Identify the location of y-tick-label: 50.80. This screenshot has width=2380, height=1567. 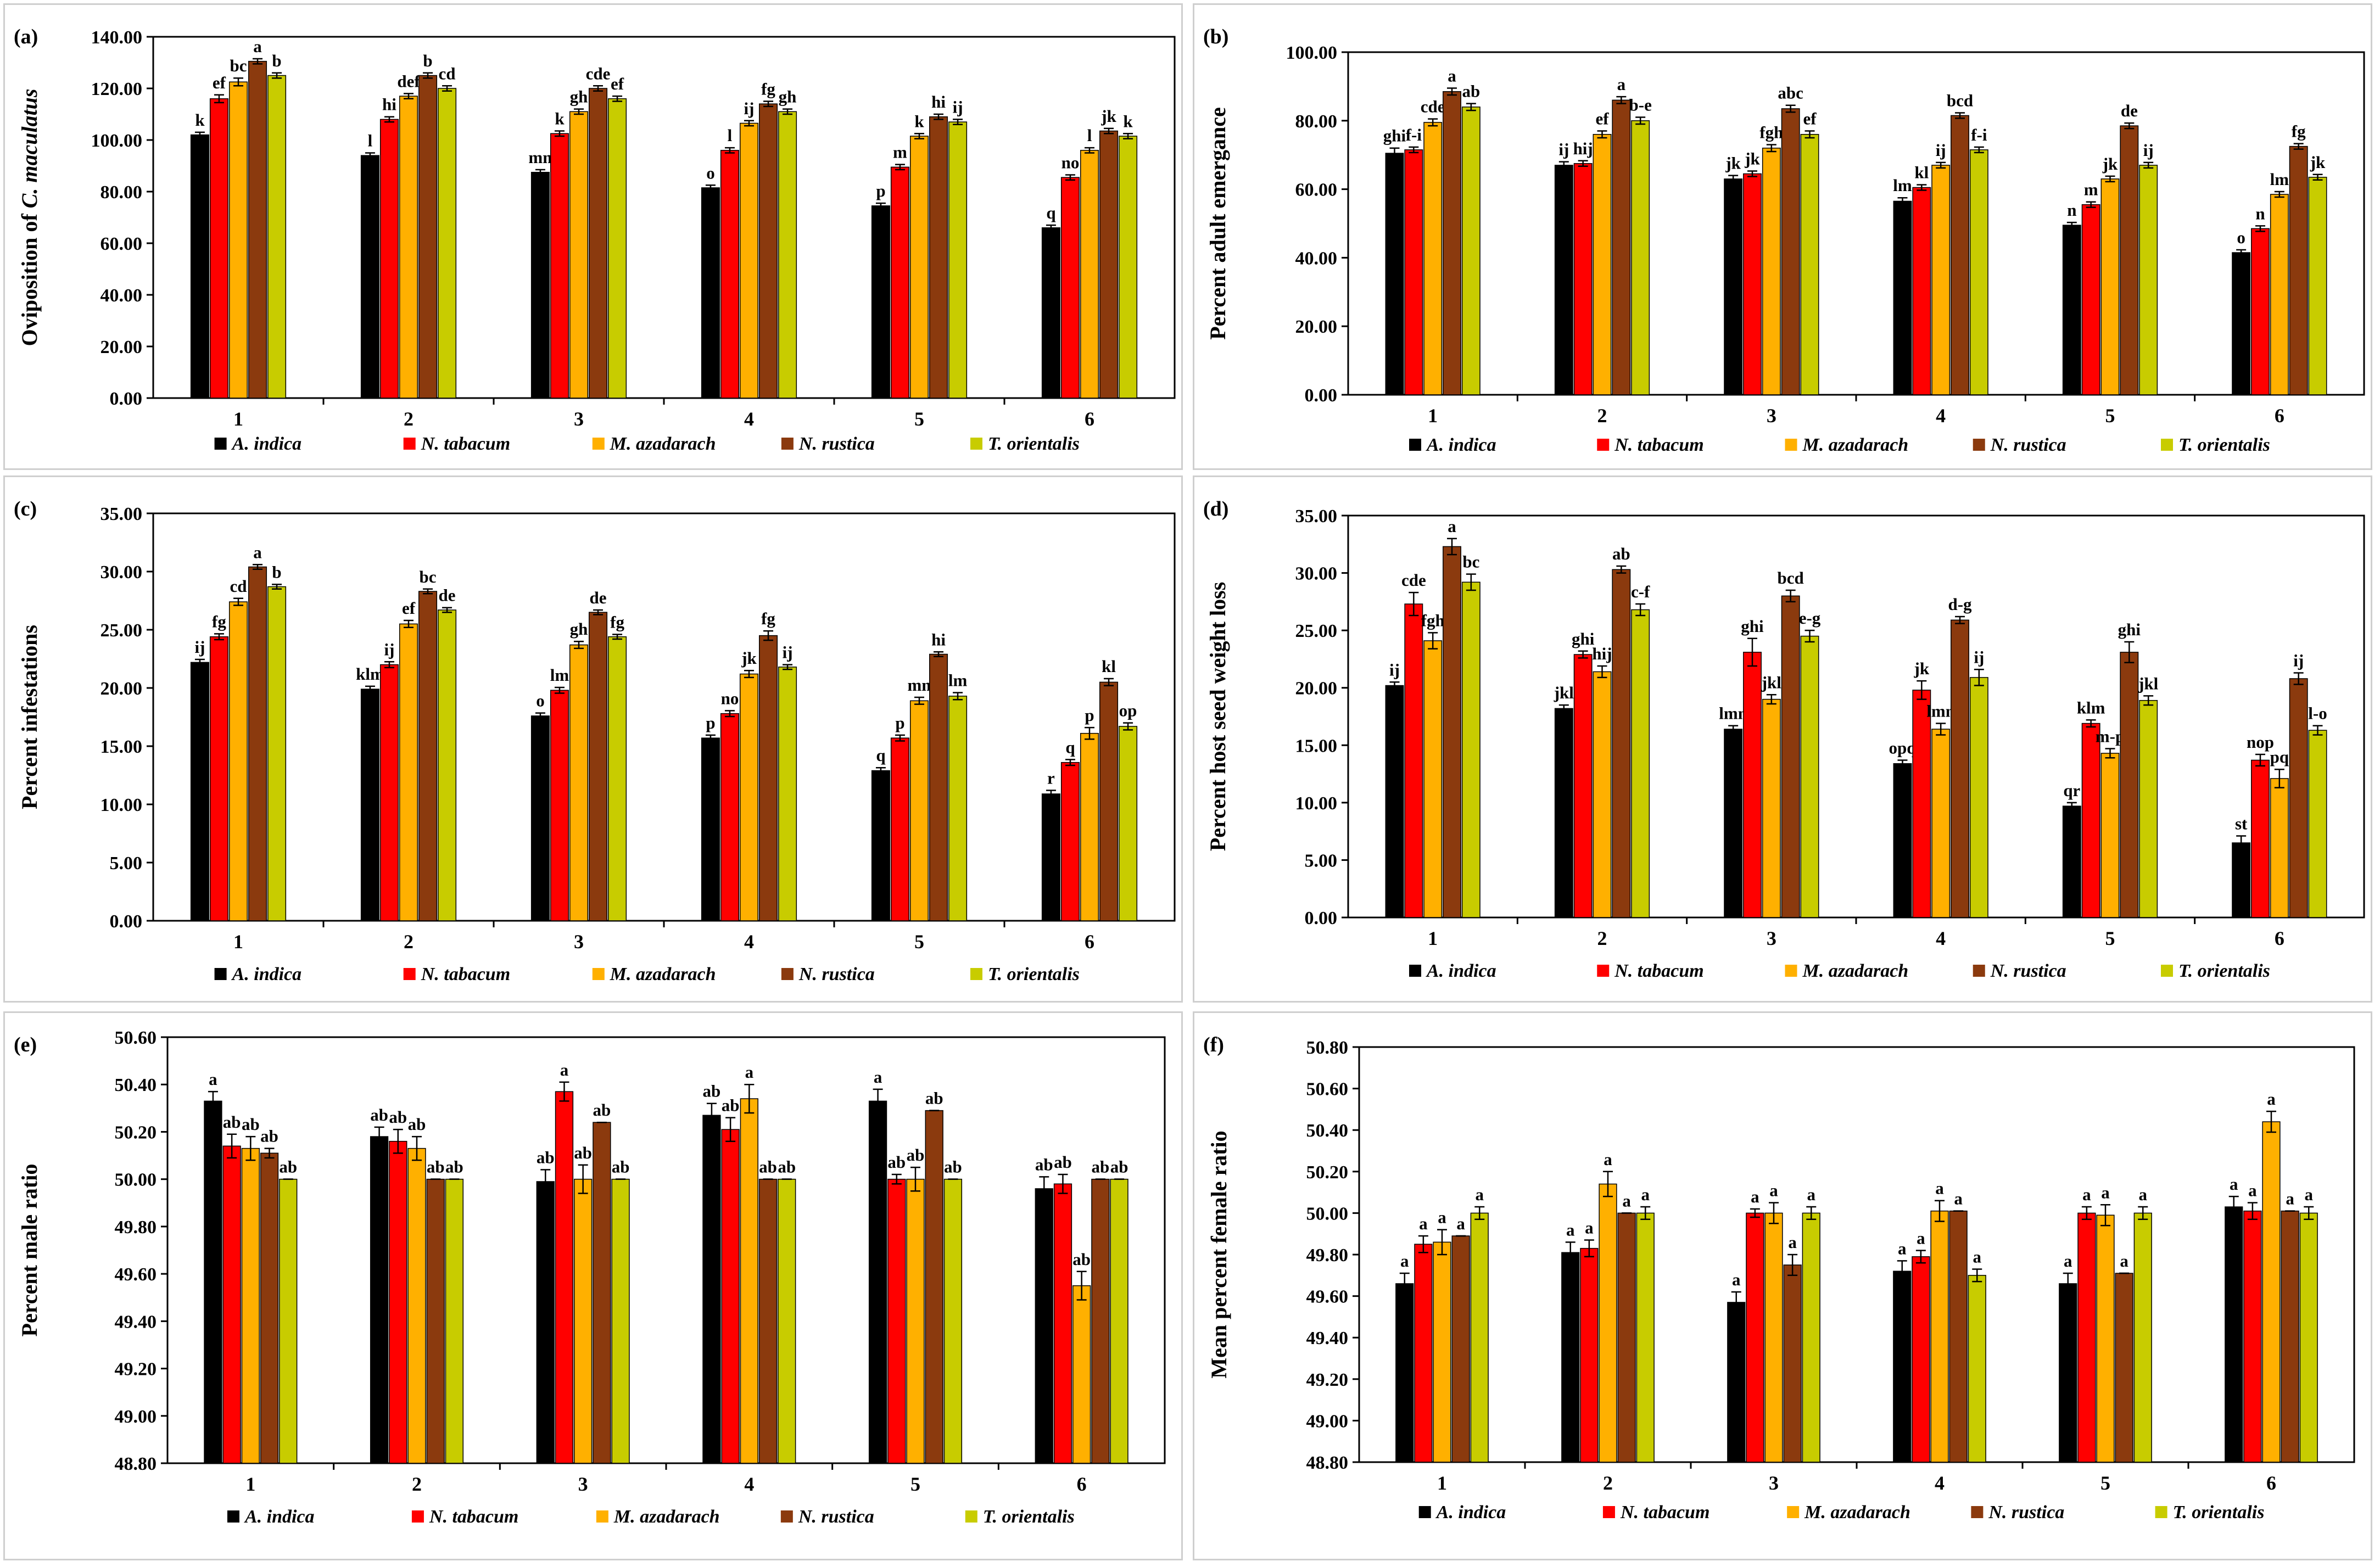
(1327, 1048).